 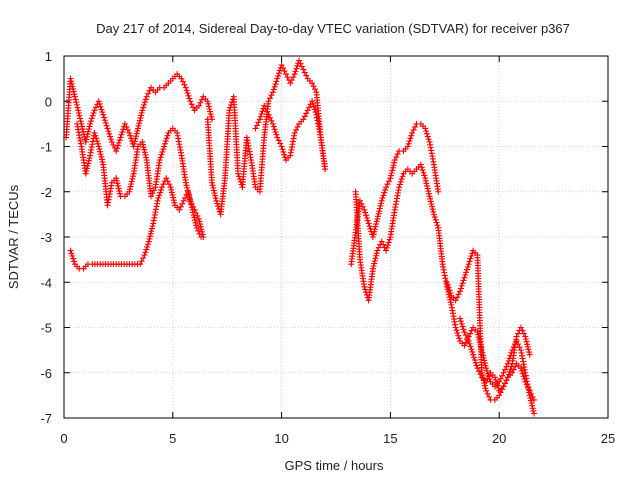 What do you see at coordinates (48, 56) in the screenshot?
I see `y-tick-label: 1` at bounding box center [48, 56].